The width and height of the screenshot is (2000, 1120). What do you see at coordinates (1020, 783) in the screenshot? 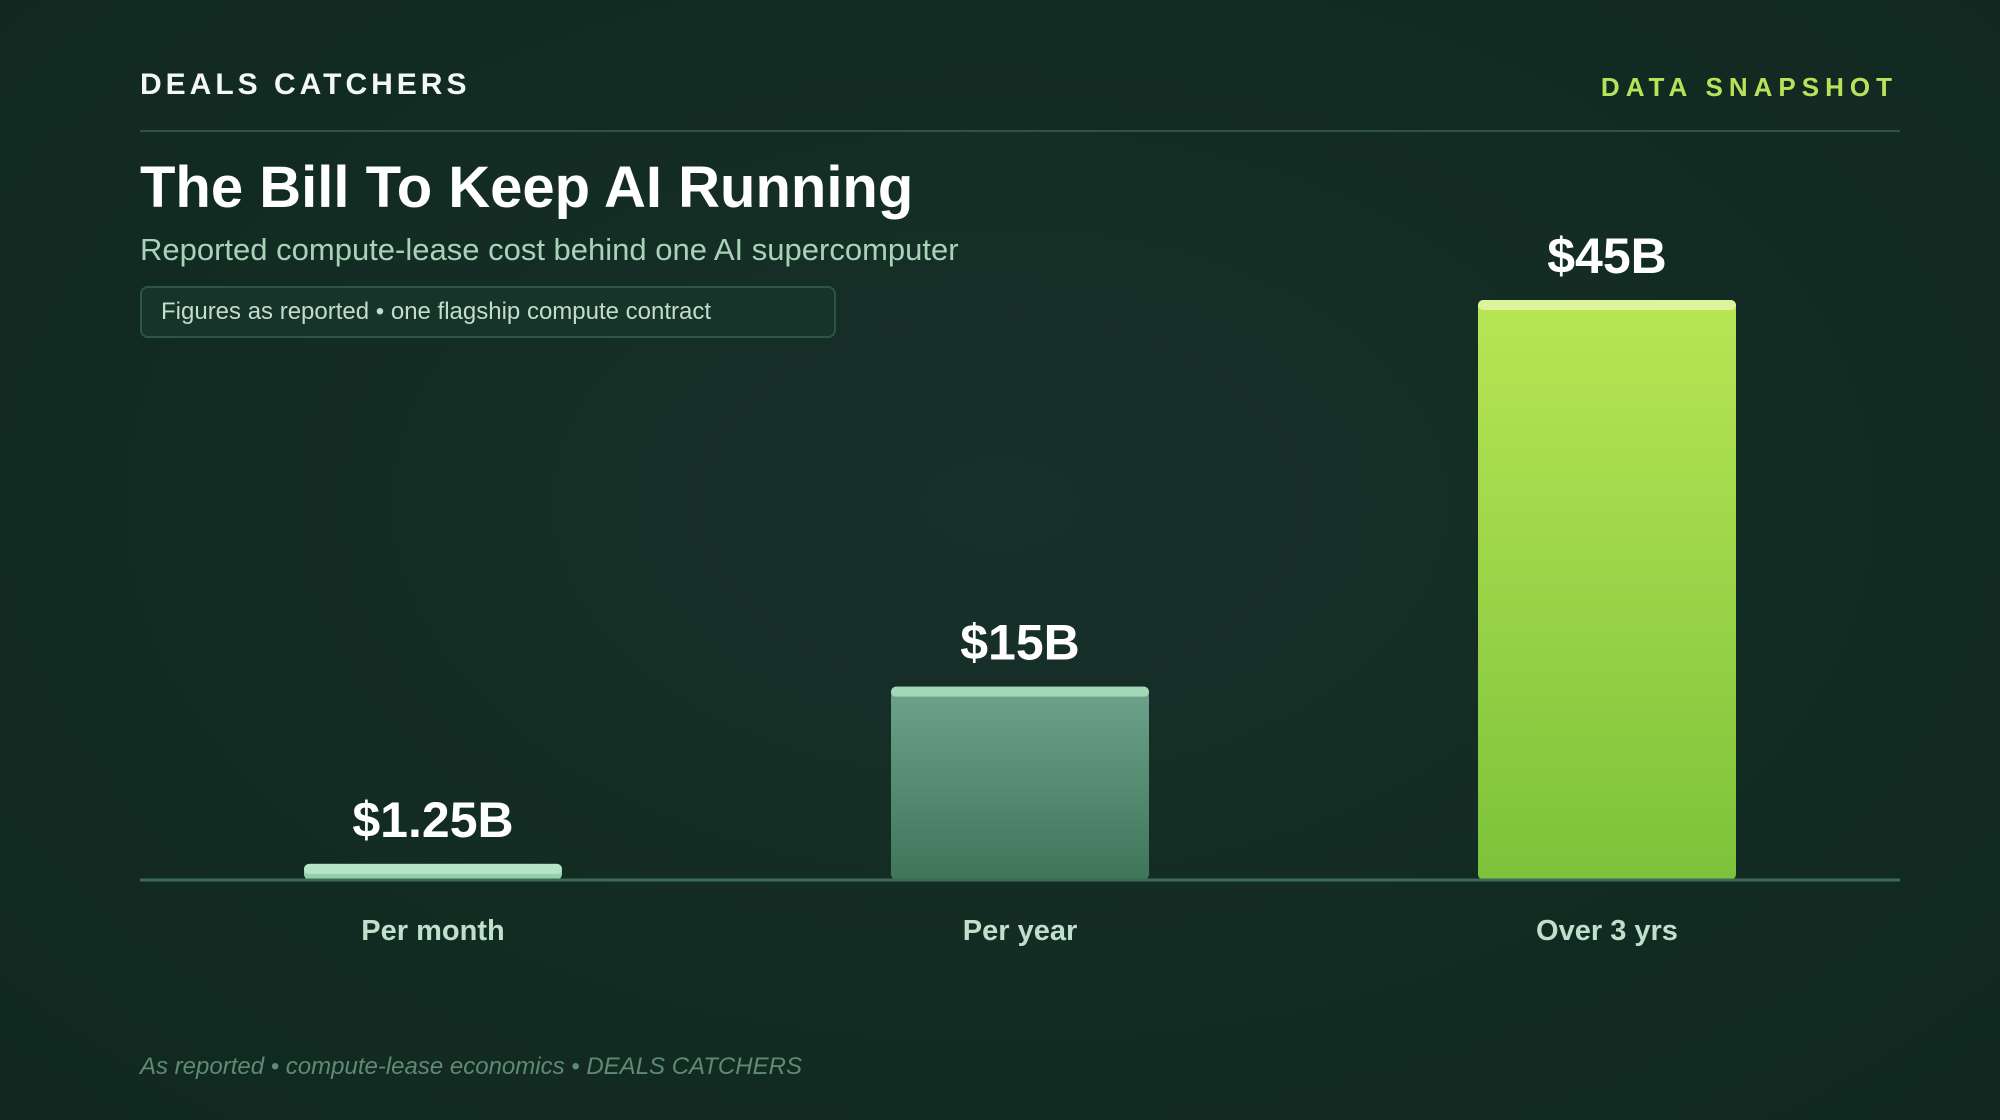
I see `bar-per-year` at bounding box center [1020, 783].